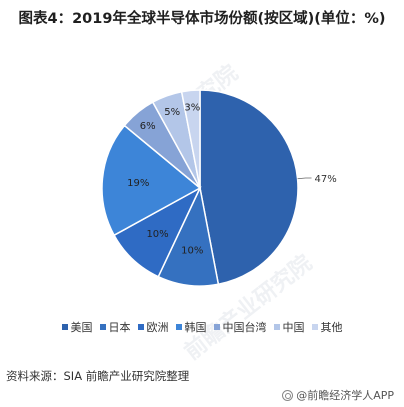 The height and width of the screenshot is (407, 404). I want to click on legend-item: 欧洲, so click(153, 327).